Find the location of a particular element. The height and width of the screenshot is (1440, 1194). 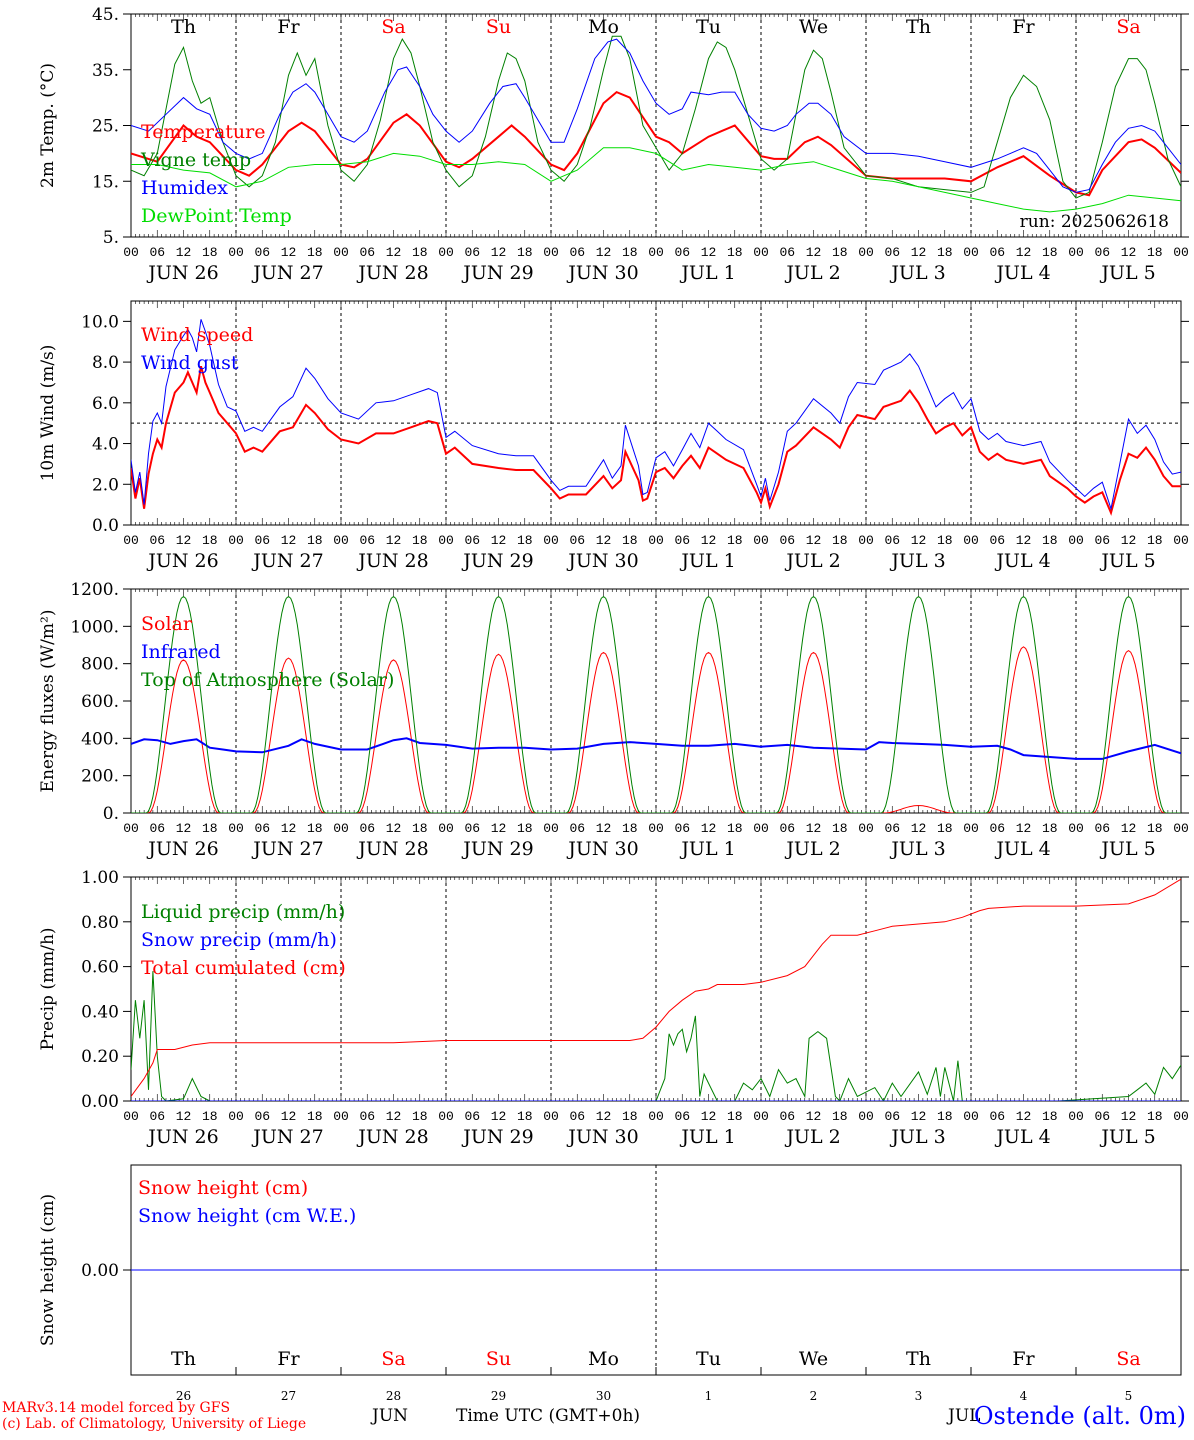

day-number-label: 4 is located at coordinates (1024, 1396).